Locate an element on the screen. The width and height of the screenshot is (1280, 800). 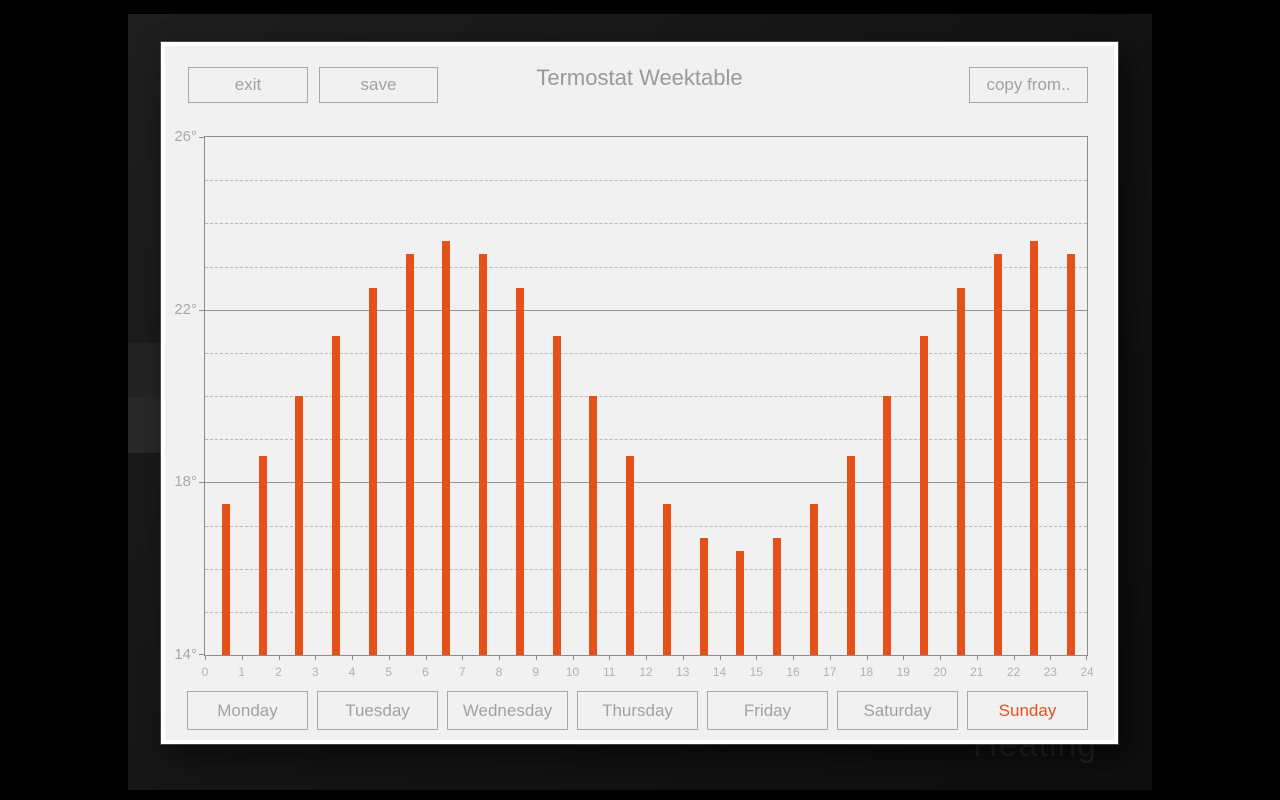
y-axis-label-14: 14° is located at coordinates (185, 654).